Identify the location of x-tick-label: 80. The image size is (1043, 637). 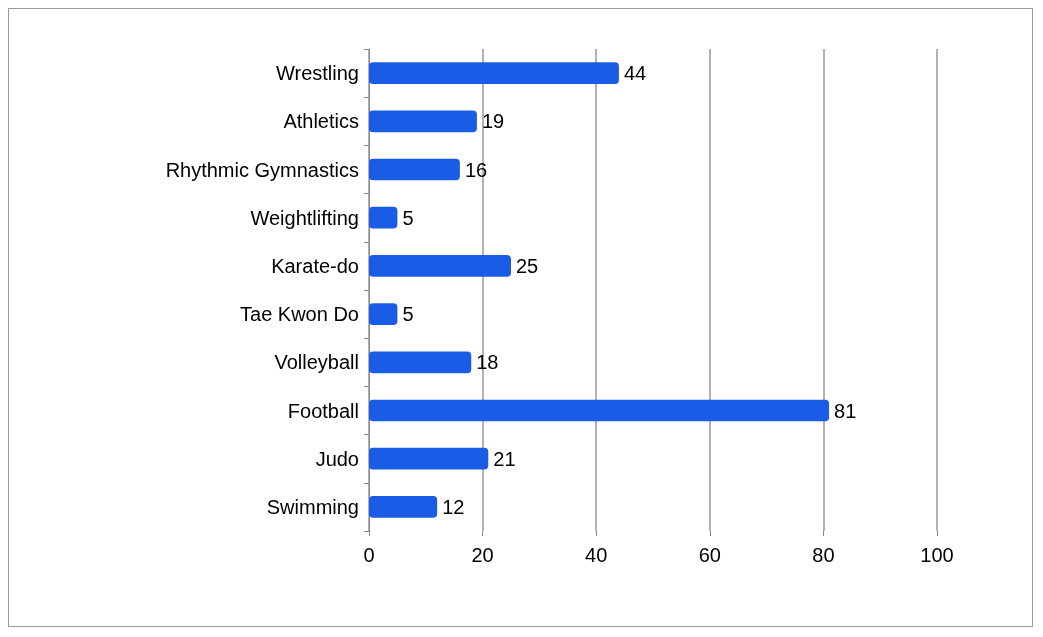
(823, 555).